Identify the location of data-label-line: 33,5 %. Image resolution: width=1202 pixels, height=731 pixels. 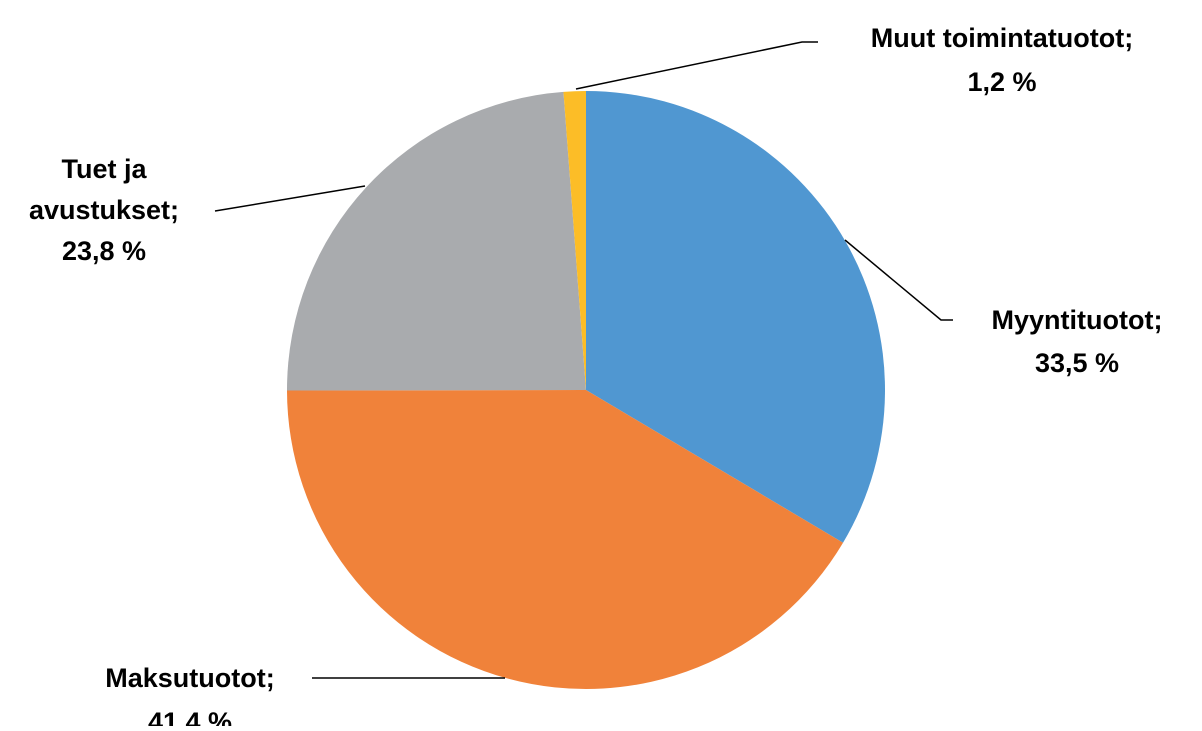
(1077, 363).